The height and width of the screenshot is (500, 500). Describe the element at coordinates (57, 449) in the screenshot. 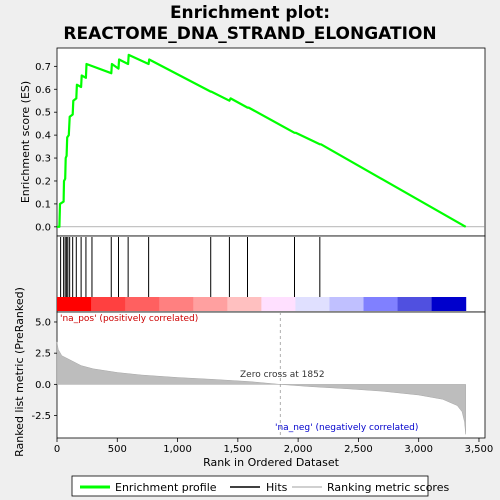

I see `x-tick-label: 0` at that location.